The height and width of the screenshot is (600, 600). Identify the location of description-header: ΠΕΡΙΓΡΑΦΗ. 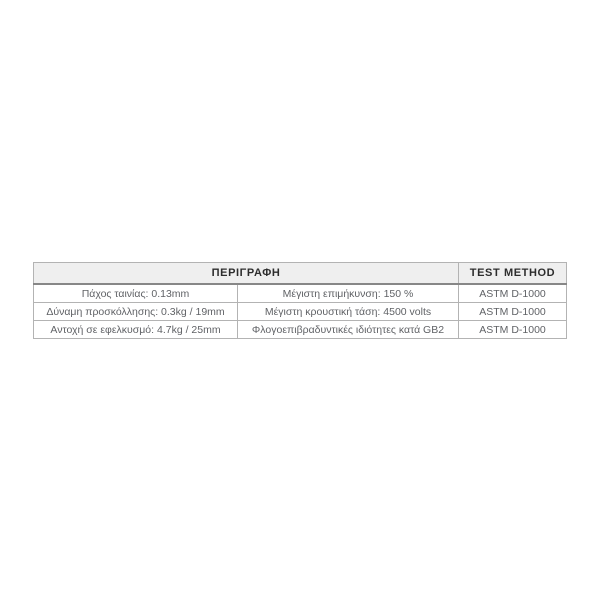
(246, 273).